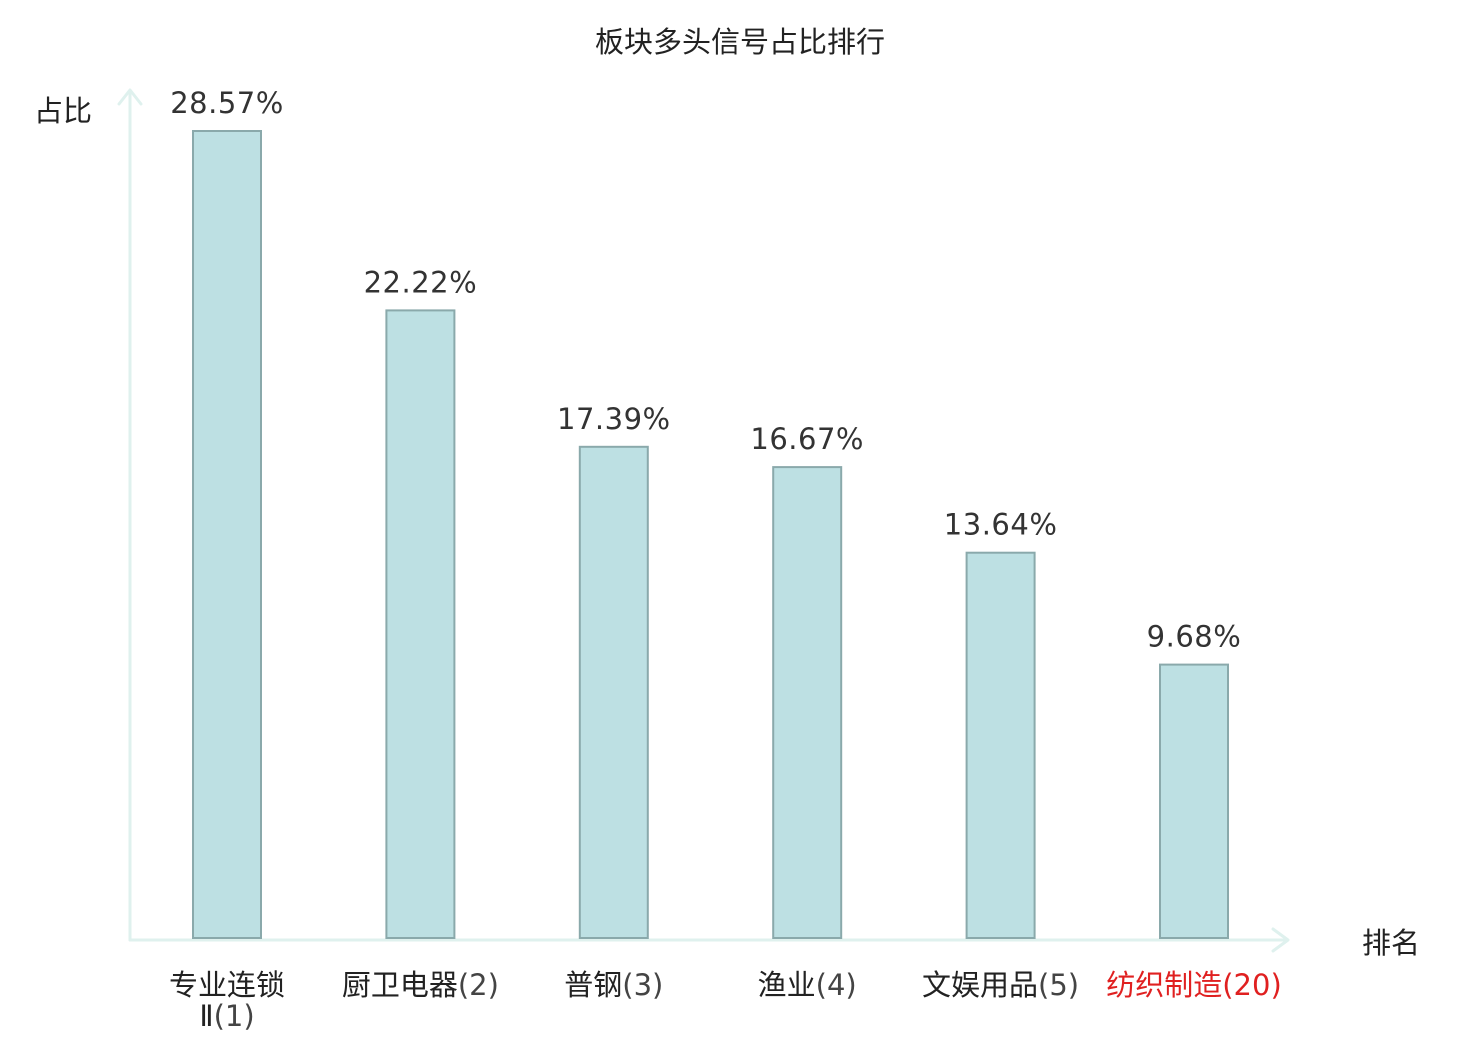 Image resolution: width=1480 pixels, height=1044 pixels. What do you see at coordinates (1280, 940) in the screenshot?
I see `x-axis-arrow-icon` at bounding box center [1280, 940].